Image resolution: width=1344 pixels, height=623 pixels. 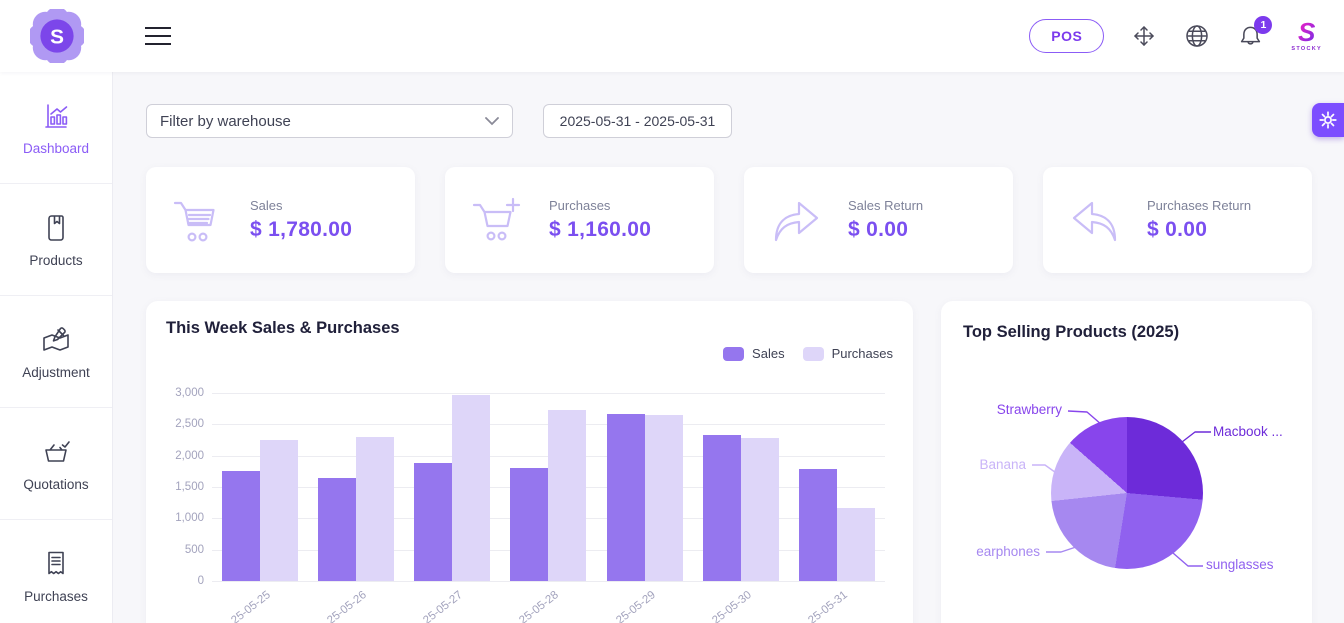 What do you see at coordinates (56, 352) in the screenshot?
I see `sidebar-item-adjustment: Adjustment` at bounding box center [56, 352].